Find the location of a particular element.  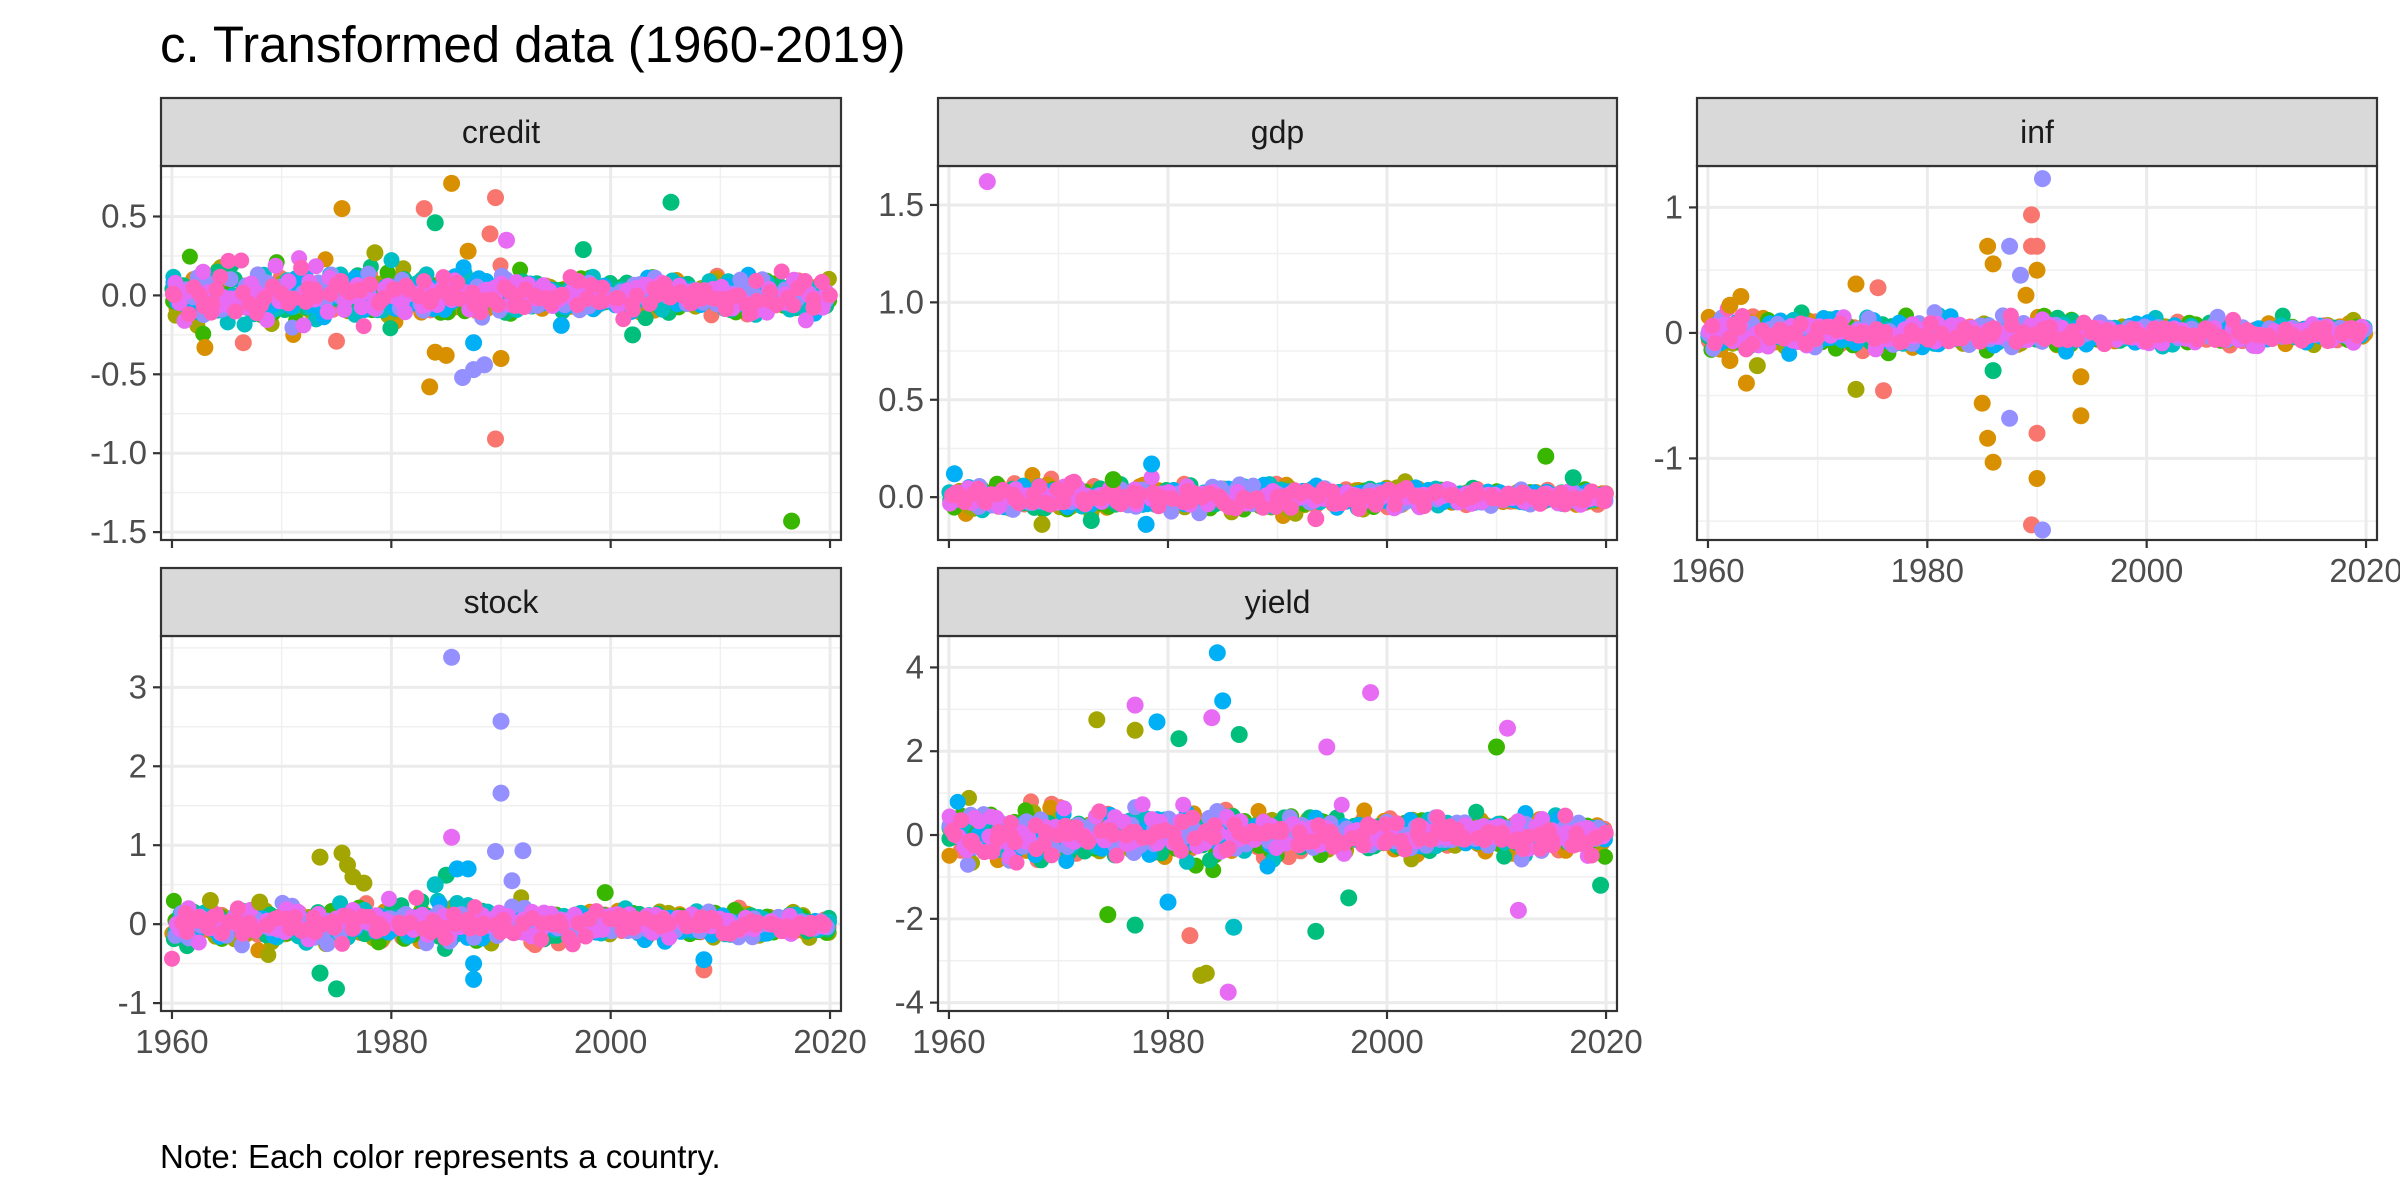

x-tick-label: 1980 is located at coordinates (1927, 570).